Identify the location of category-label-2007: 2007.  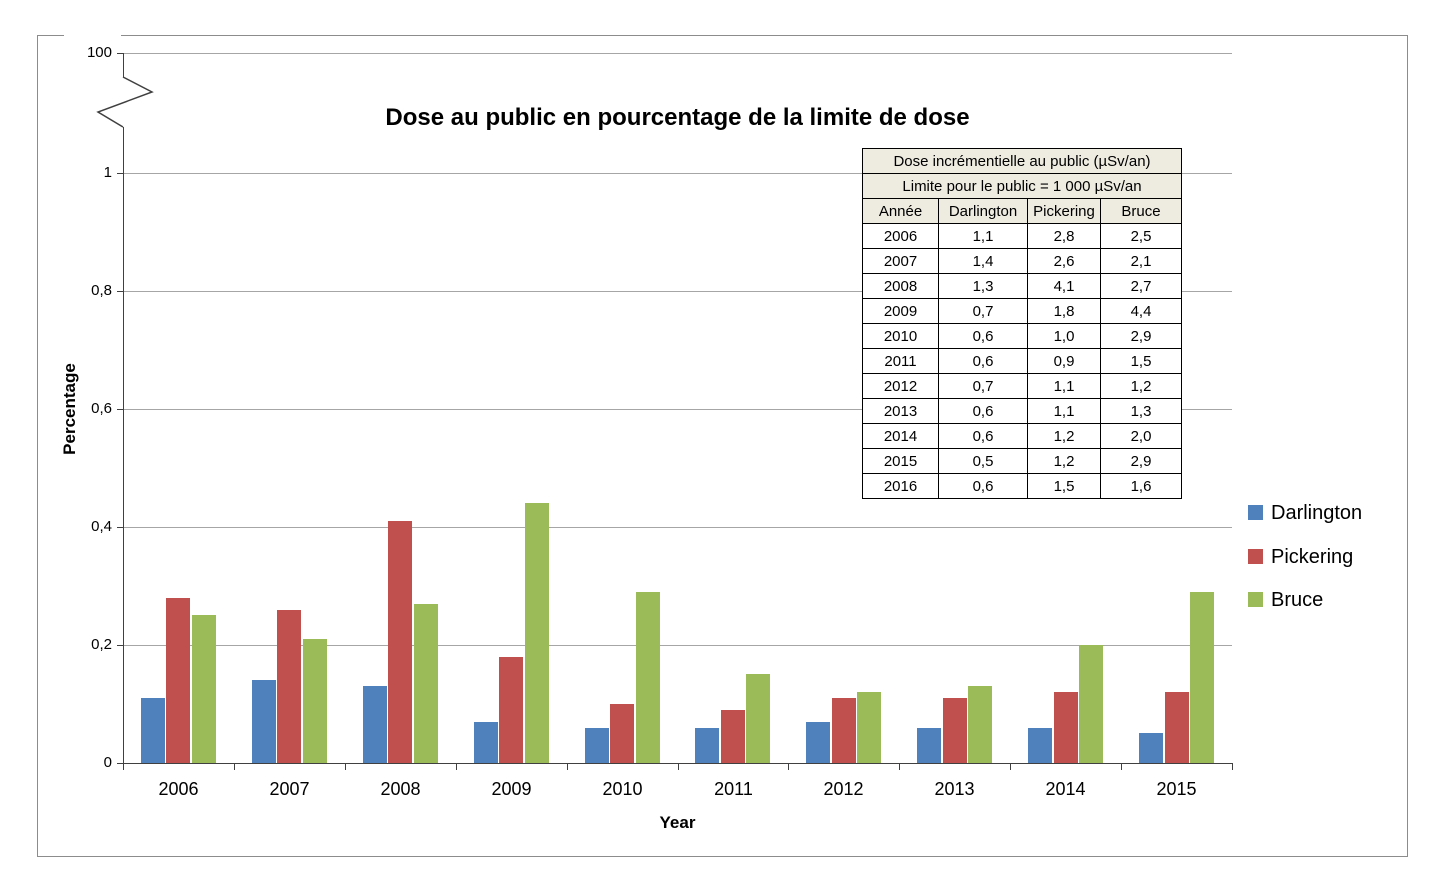
(289, 789).